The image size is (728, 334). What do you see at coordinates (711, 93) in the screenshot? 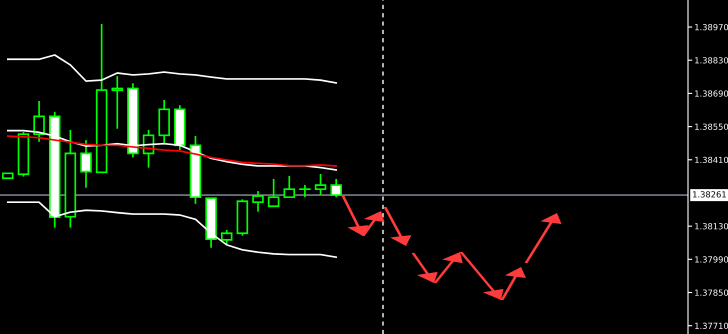
I see `y-tick-label: 1.38690` at bounding box center [711, 93].